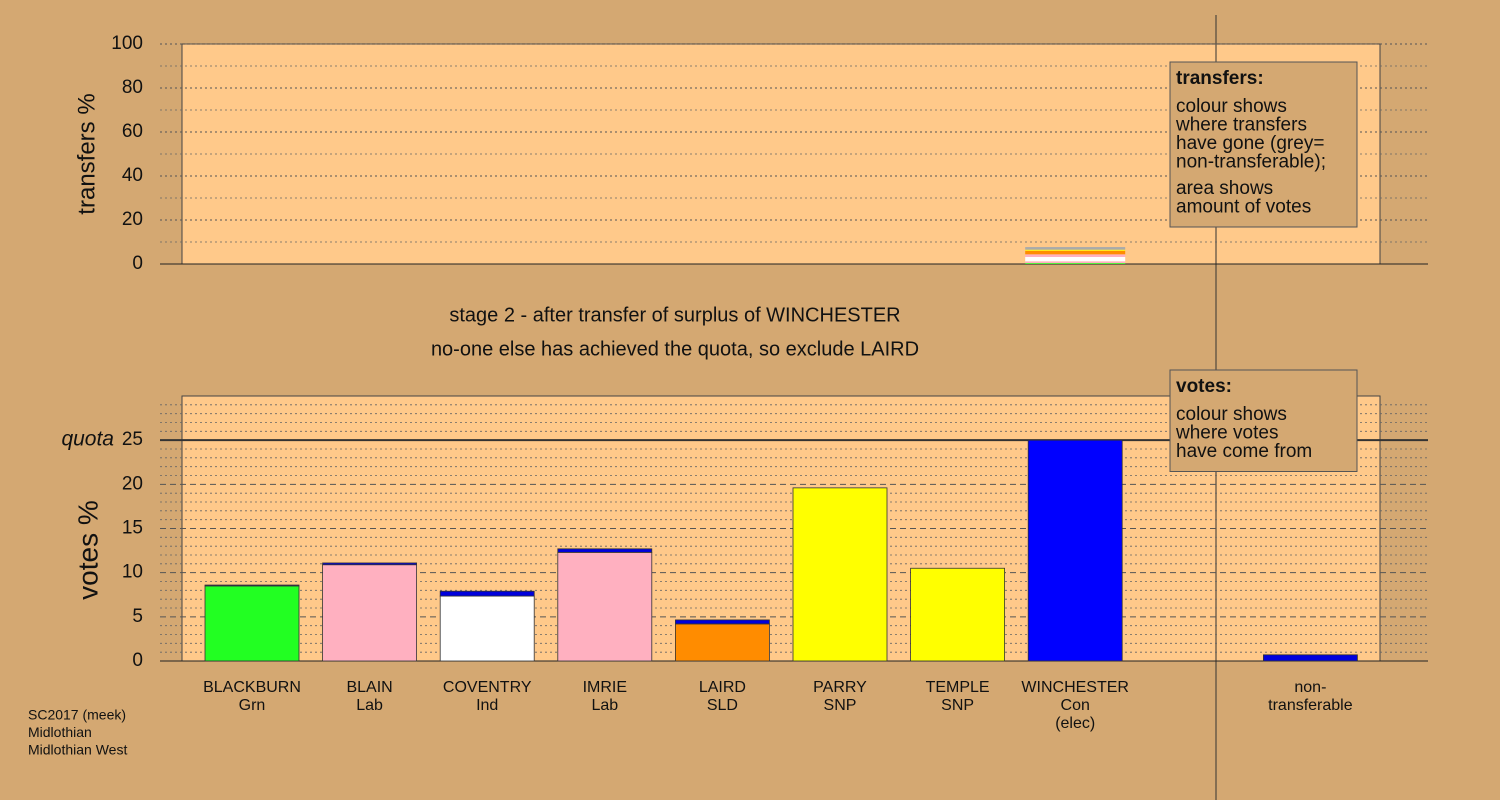 The height and width of the screenshot is (800, 1500). I want to click on y-tick-label: 15, so click(132, 528).